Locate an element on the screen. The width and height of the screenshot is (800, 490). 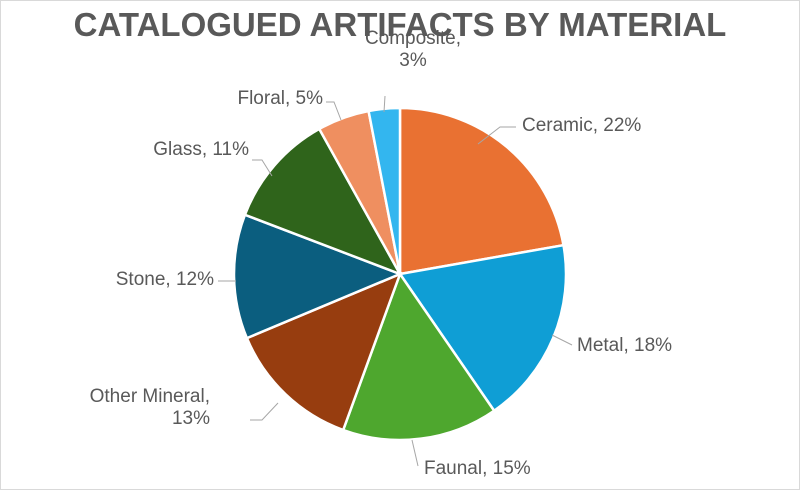
leader-line-floral is located at coordinates (334, 111).